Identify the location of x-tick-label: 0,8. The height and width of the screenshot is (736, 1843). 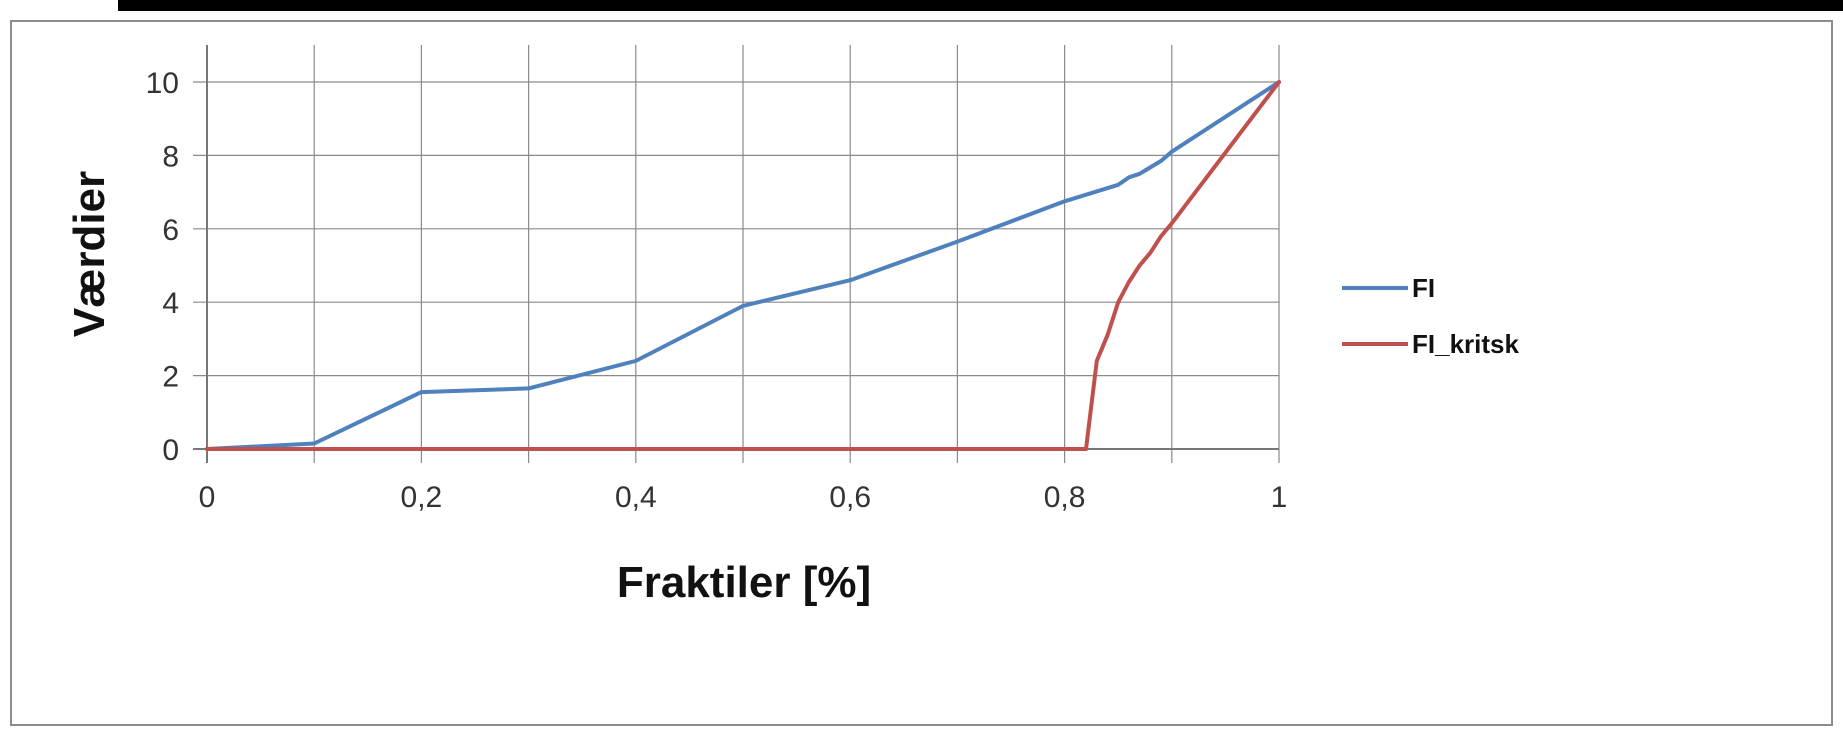
(1065, 497).